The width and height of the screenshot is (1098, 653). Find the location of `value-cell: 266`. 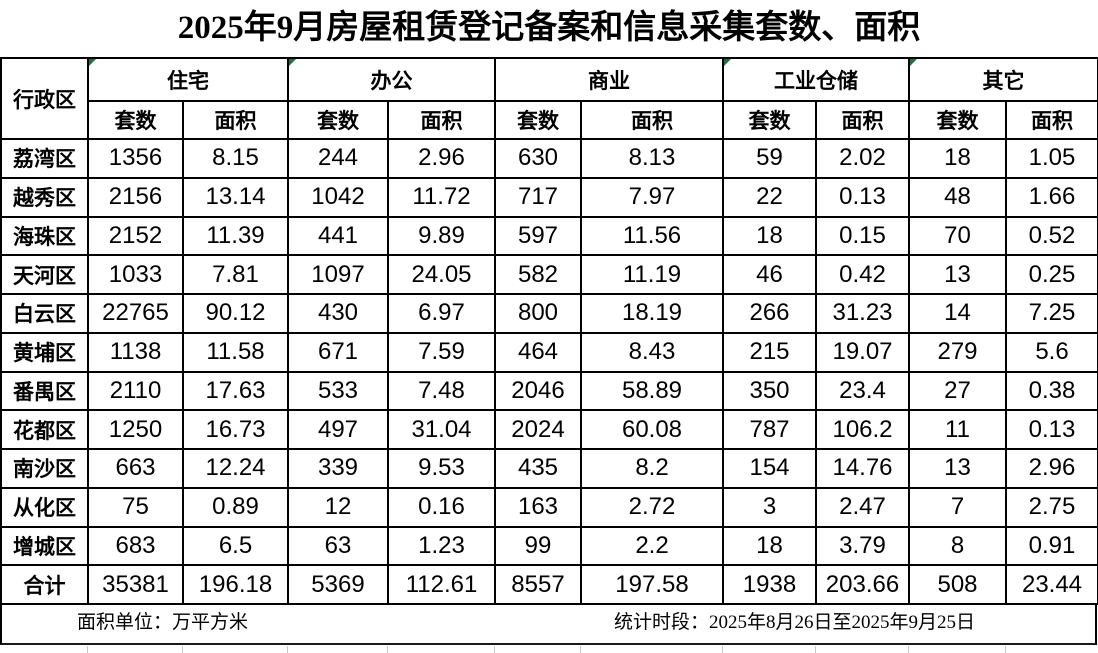

value-cell: 266 is located at coordinates (769, 313).